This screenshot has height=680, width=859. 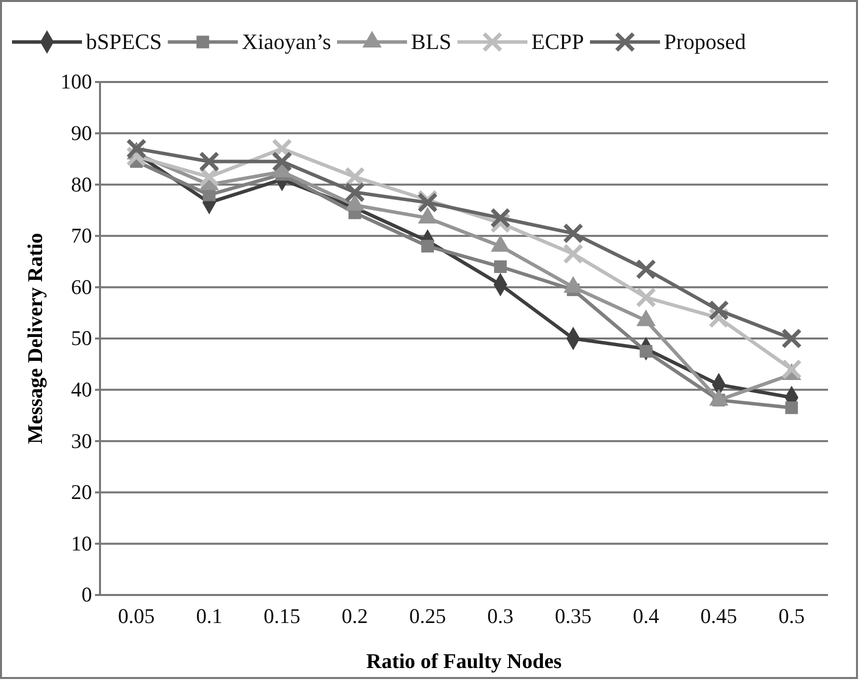 What do you see at coordinates (791, 616) in the screenshot?
I see `x-tick-label: 0.5` at bounding box center [791, 616].